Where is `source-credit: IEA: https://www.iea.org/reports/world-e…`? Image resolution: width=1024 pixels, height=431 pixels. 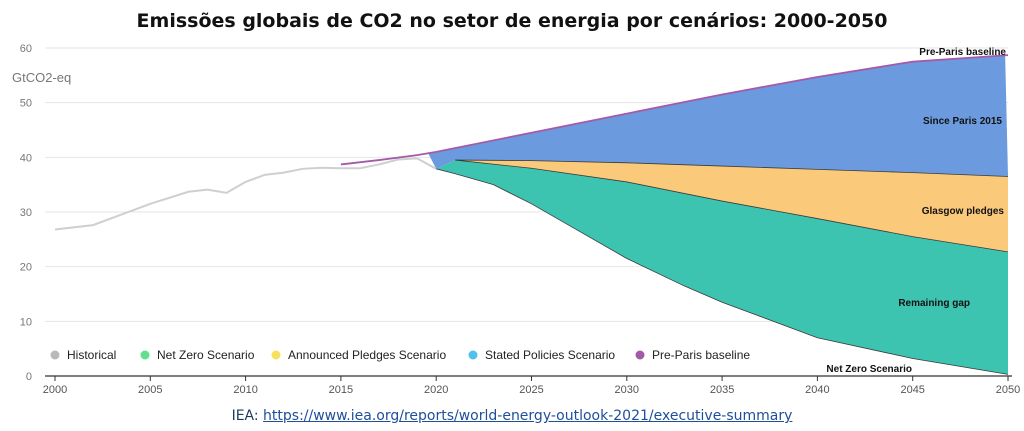 source-credit: IEA: https://www.iea.org/reports/world-e… is located at coordinates (512, 416).